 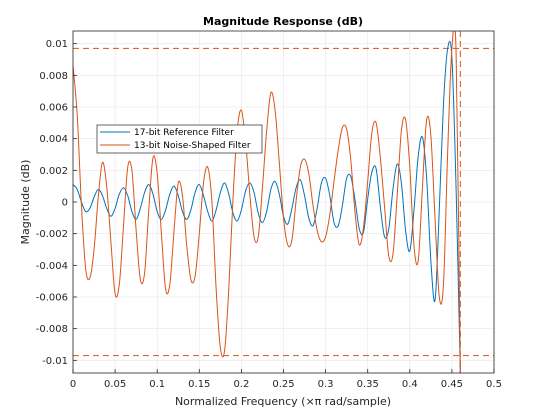 I want to click on x-tick-label: 0.1, so click(x=157, y=384).